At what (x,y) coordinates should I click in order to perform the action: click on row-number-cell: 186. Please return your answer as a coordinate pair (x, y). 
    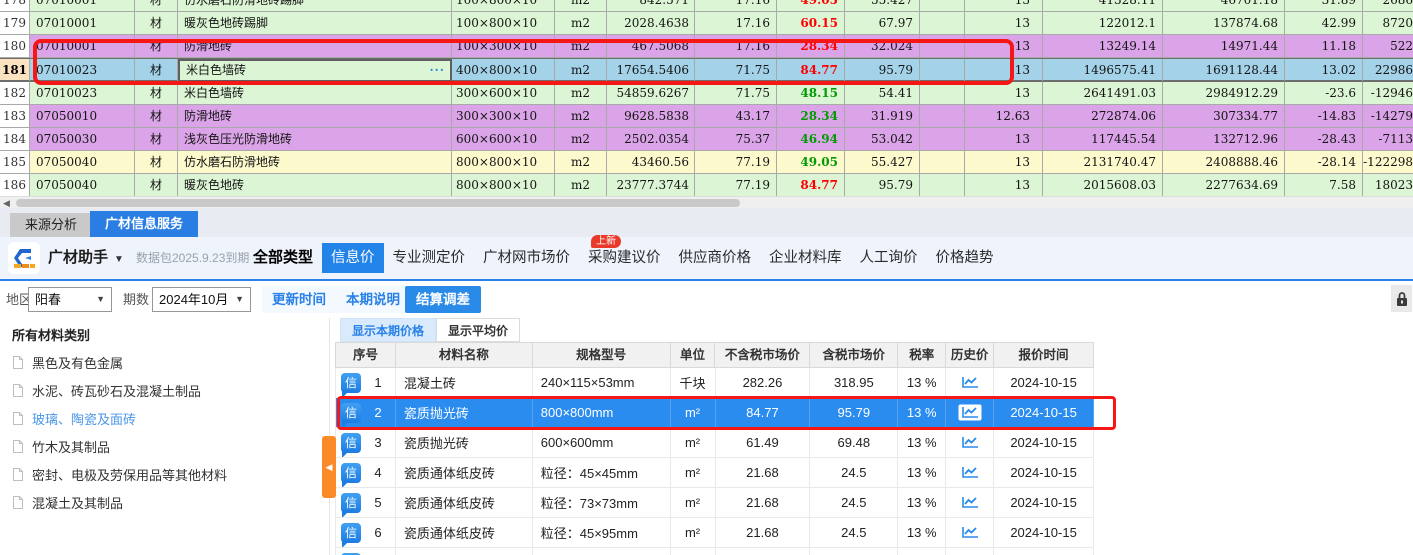
    Looking at the image, I should click on (15, 185).